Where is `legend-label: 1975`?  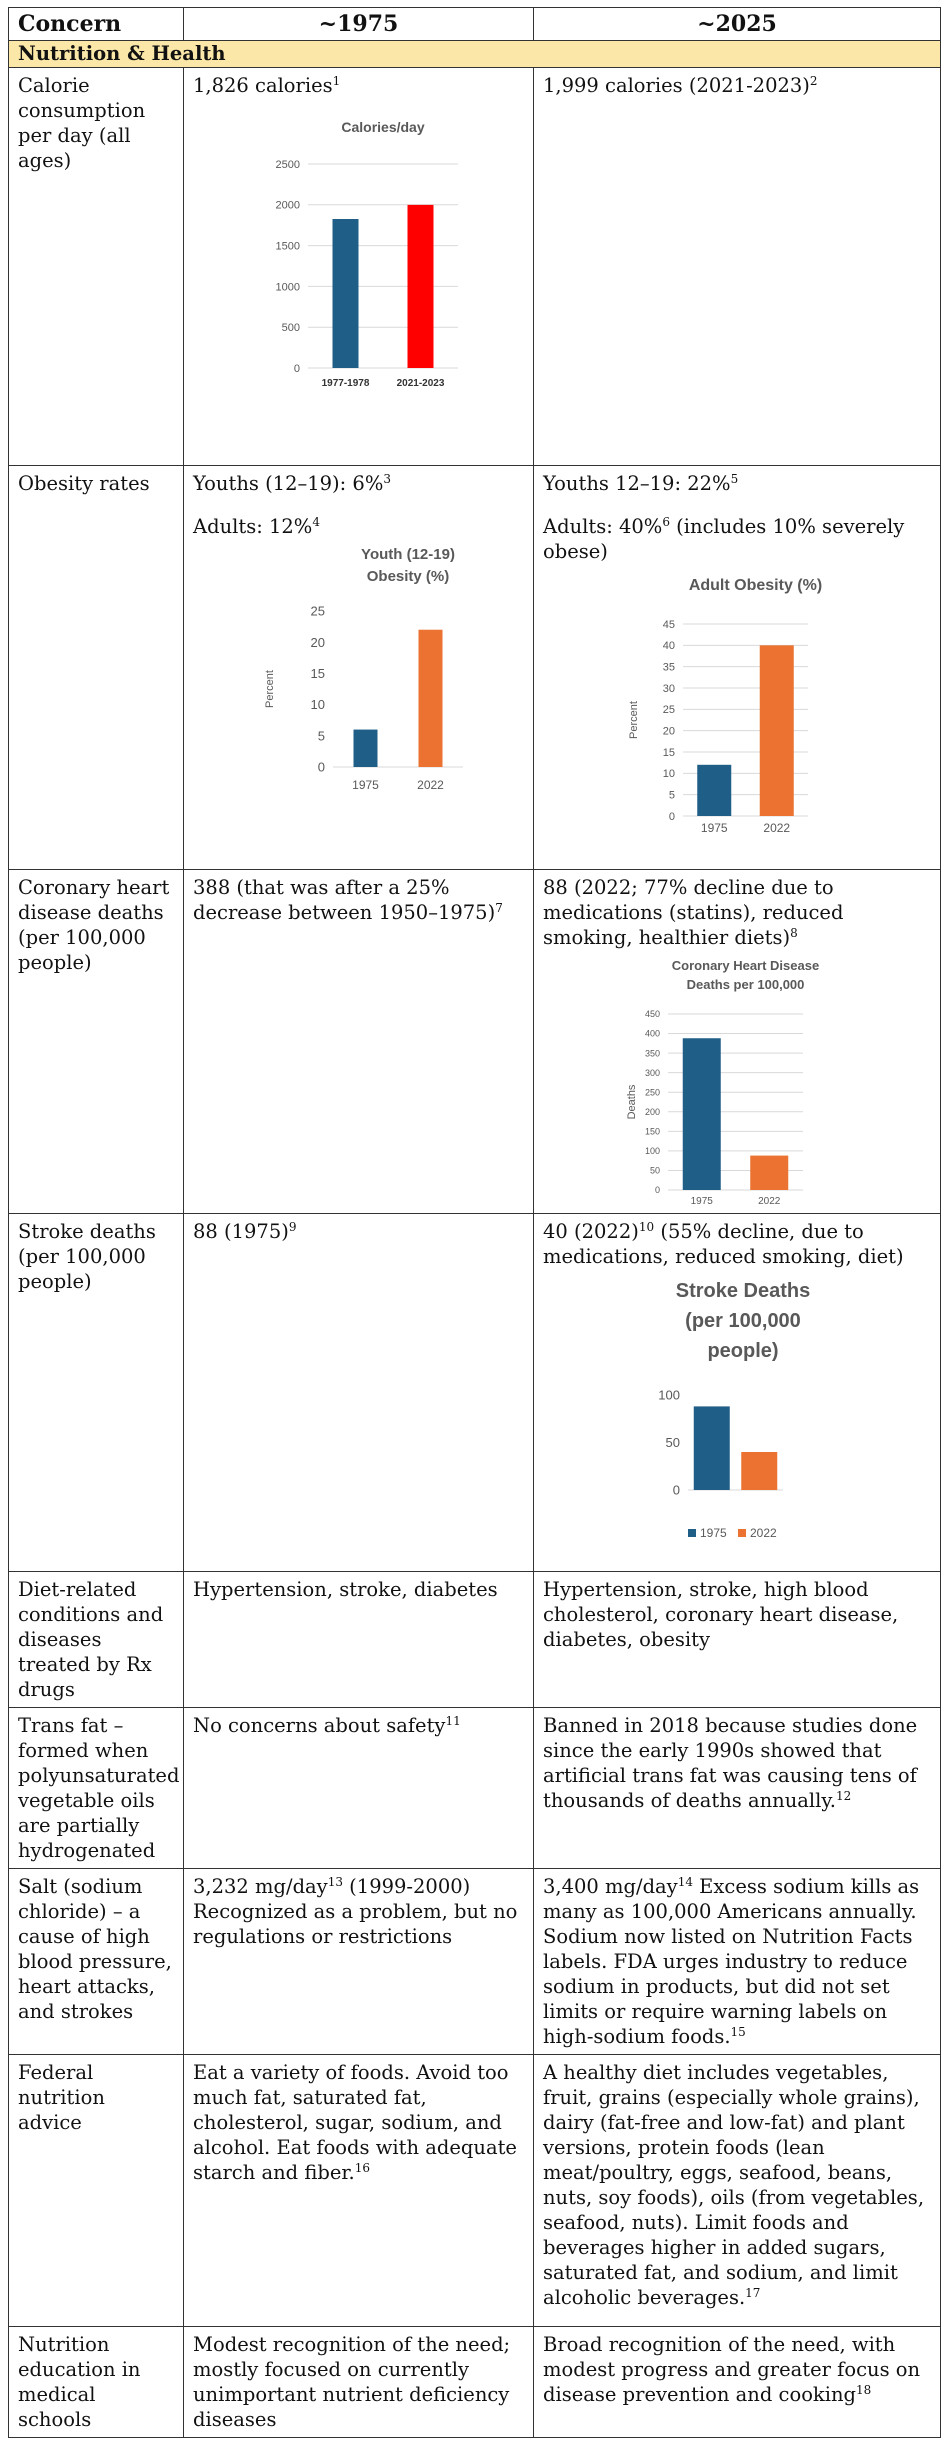
legend-label: 1975 is located at coordinates (713, 1533).